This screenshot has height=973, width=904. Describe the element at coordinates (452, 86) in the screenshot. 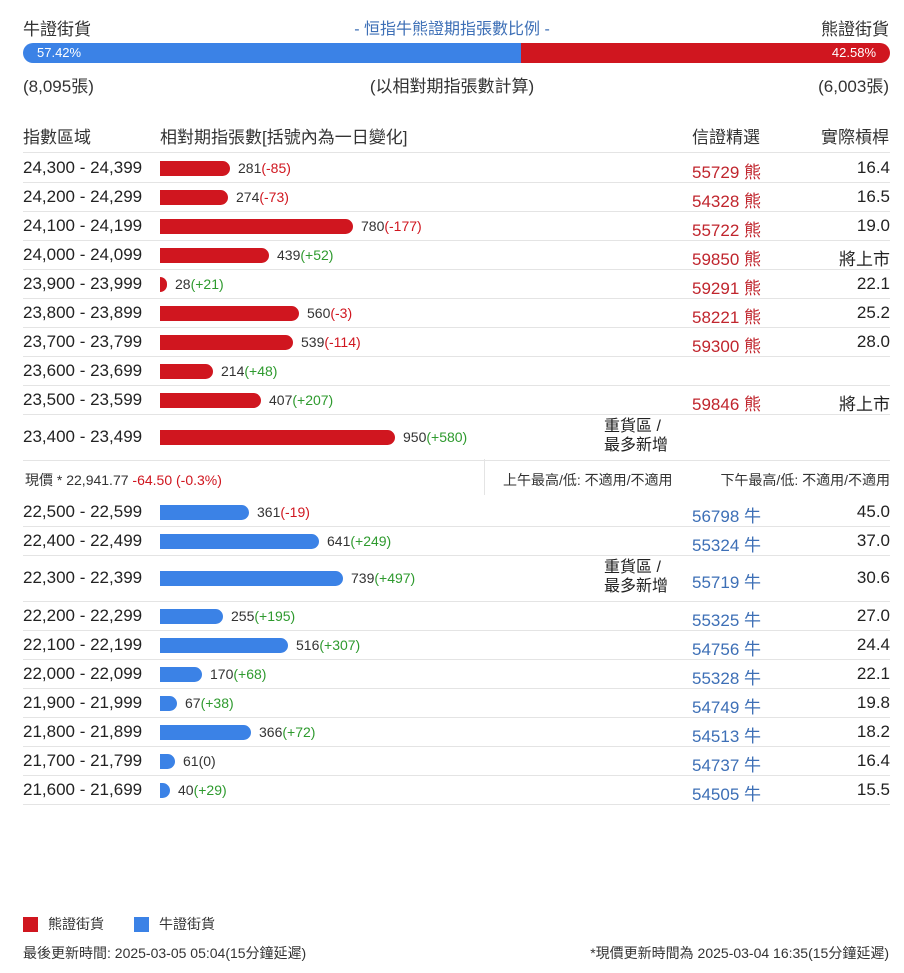

I see `count-basis-note: (以相對期指張數計算)` at that location.